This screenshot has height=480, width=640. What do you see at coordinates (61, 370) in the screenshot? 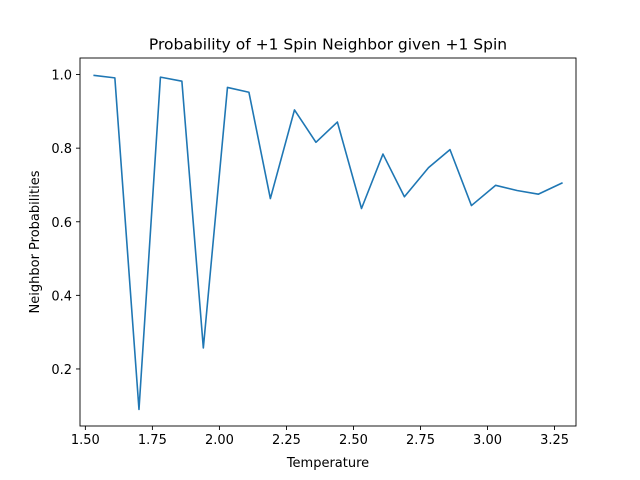
I see `y-tick-label: 0.2` at bounding box center [61, 370].